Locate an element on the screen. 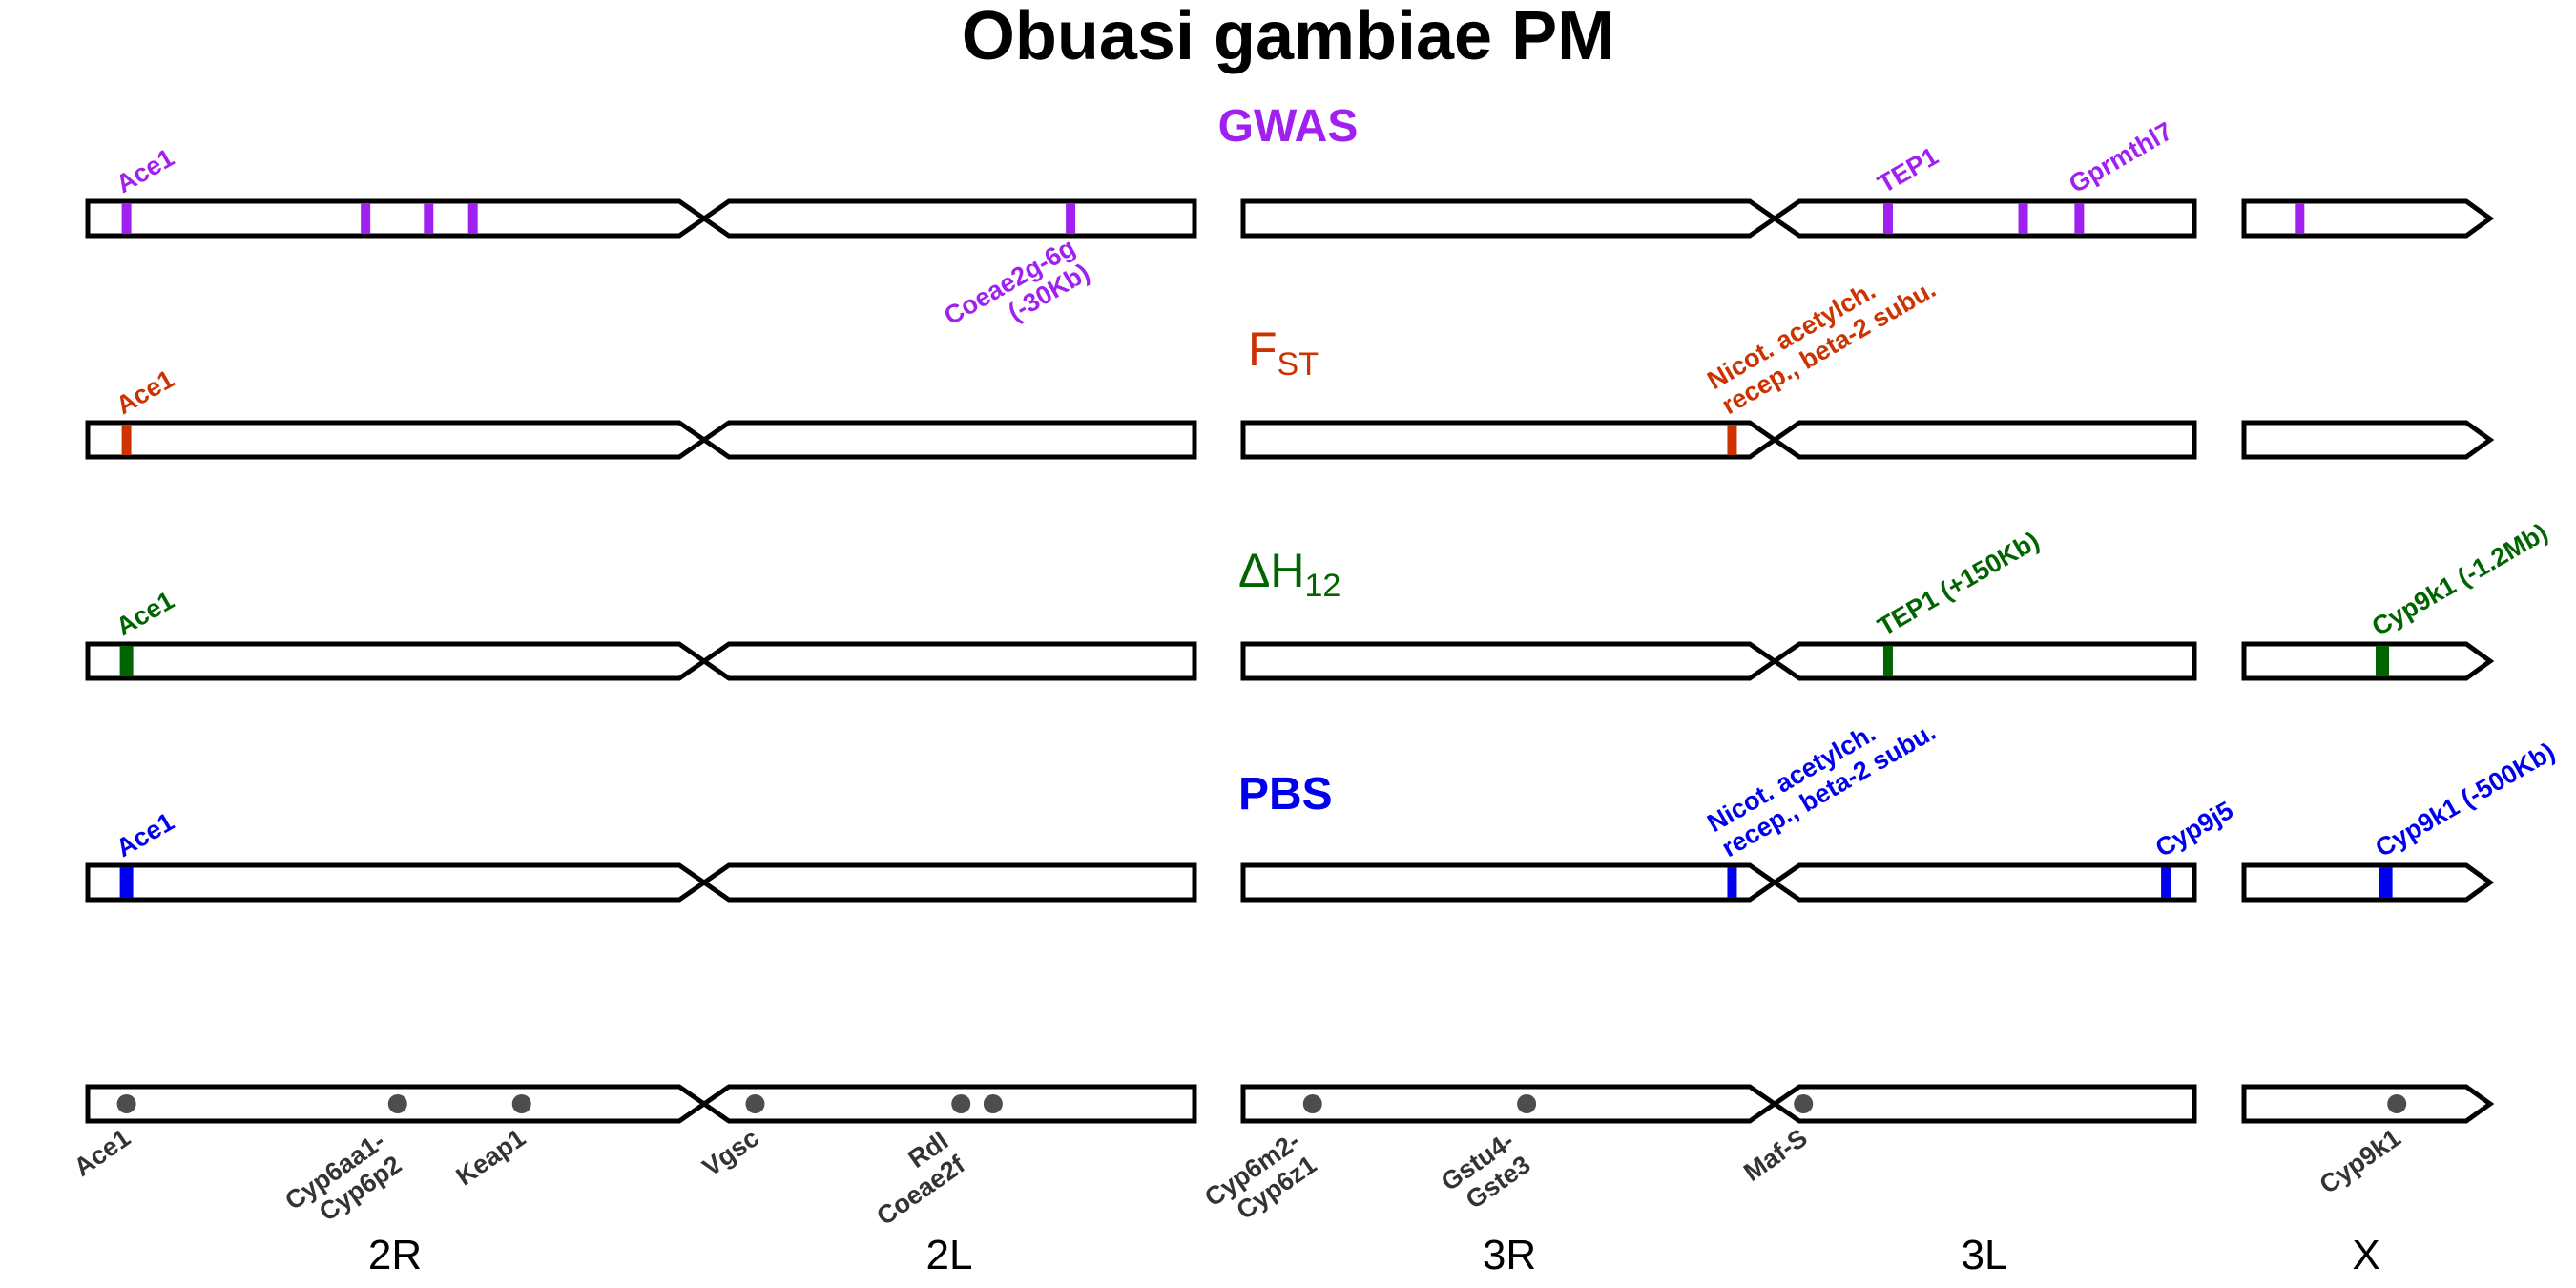 This screenshot has height=1288, width=2576. gene-label-line: Keap1 is located at coordinates (491, 1157).